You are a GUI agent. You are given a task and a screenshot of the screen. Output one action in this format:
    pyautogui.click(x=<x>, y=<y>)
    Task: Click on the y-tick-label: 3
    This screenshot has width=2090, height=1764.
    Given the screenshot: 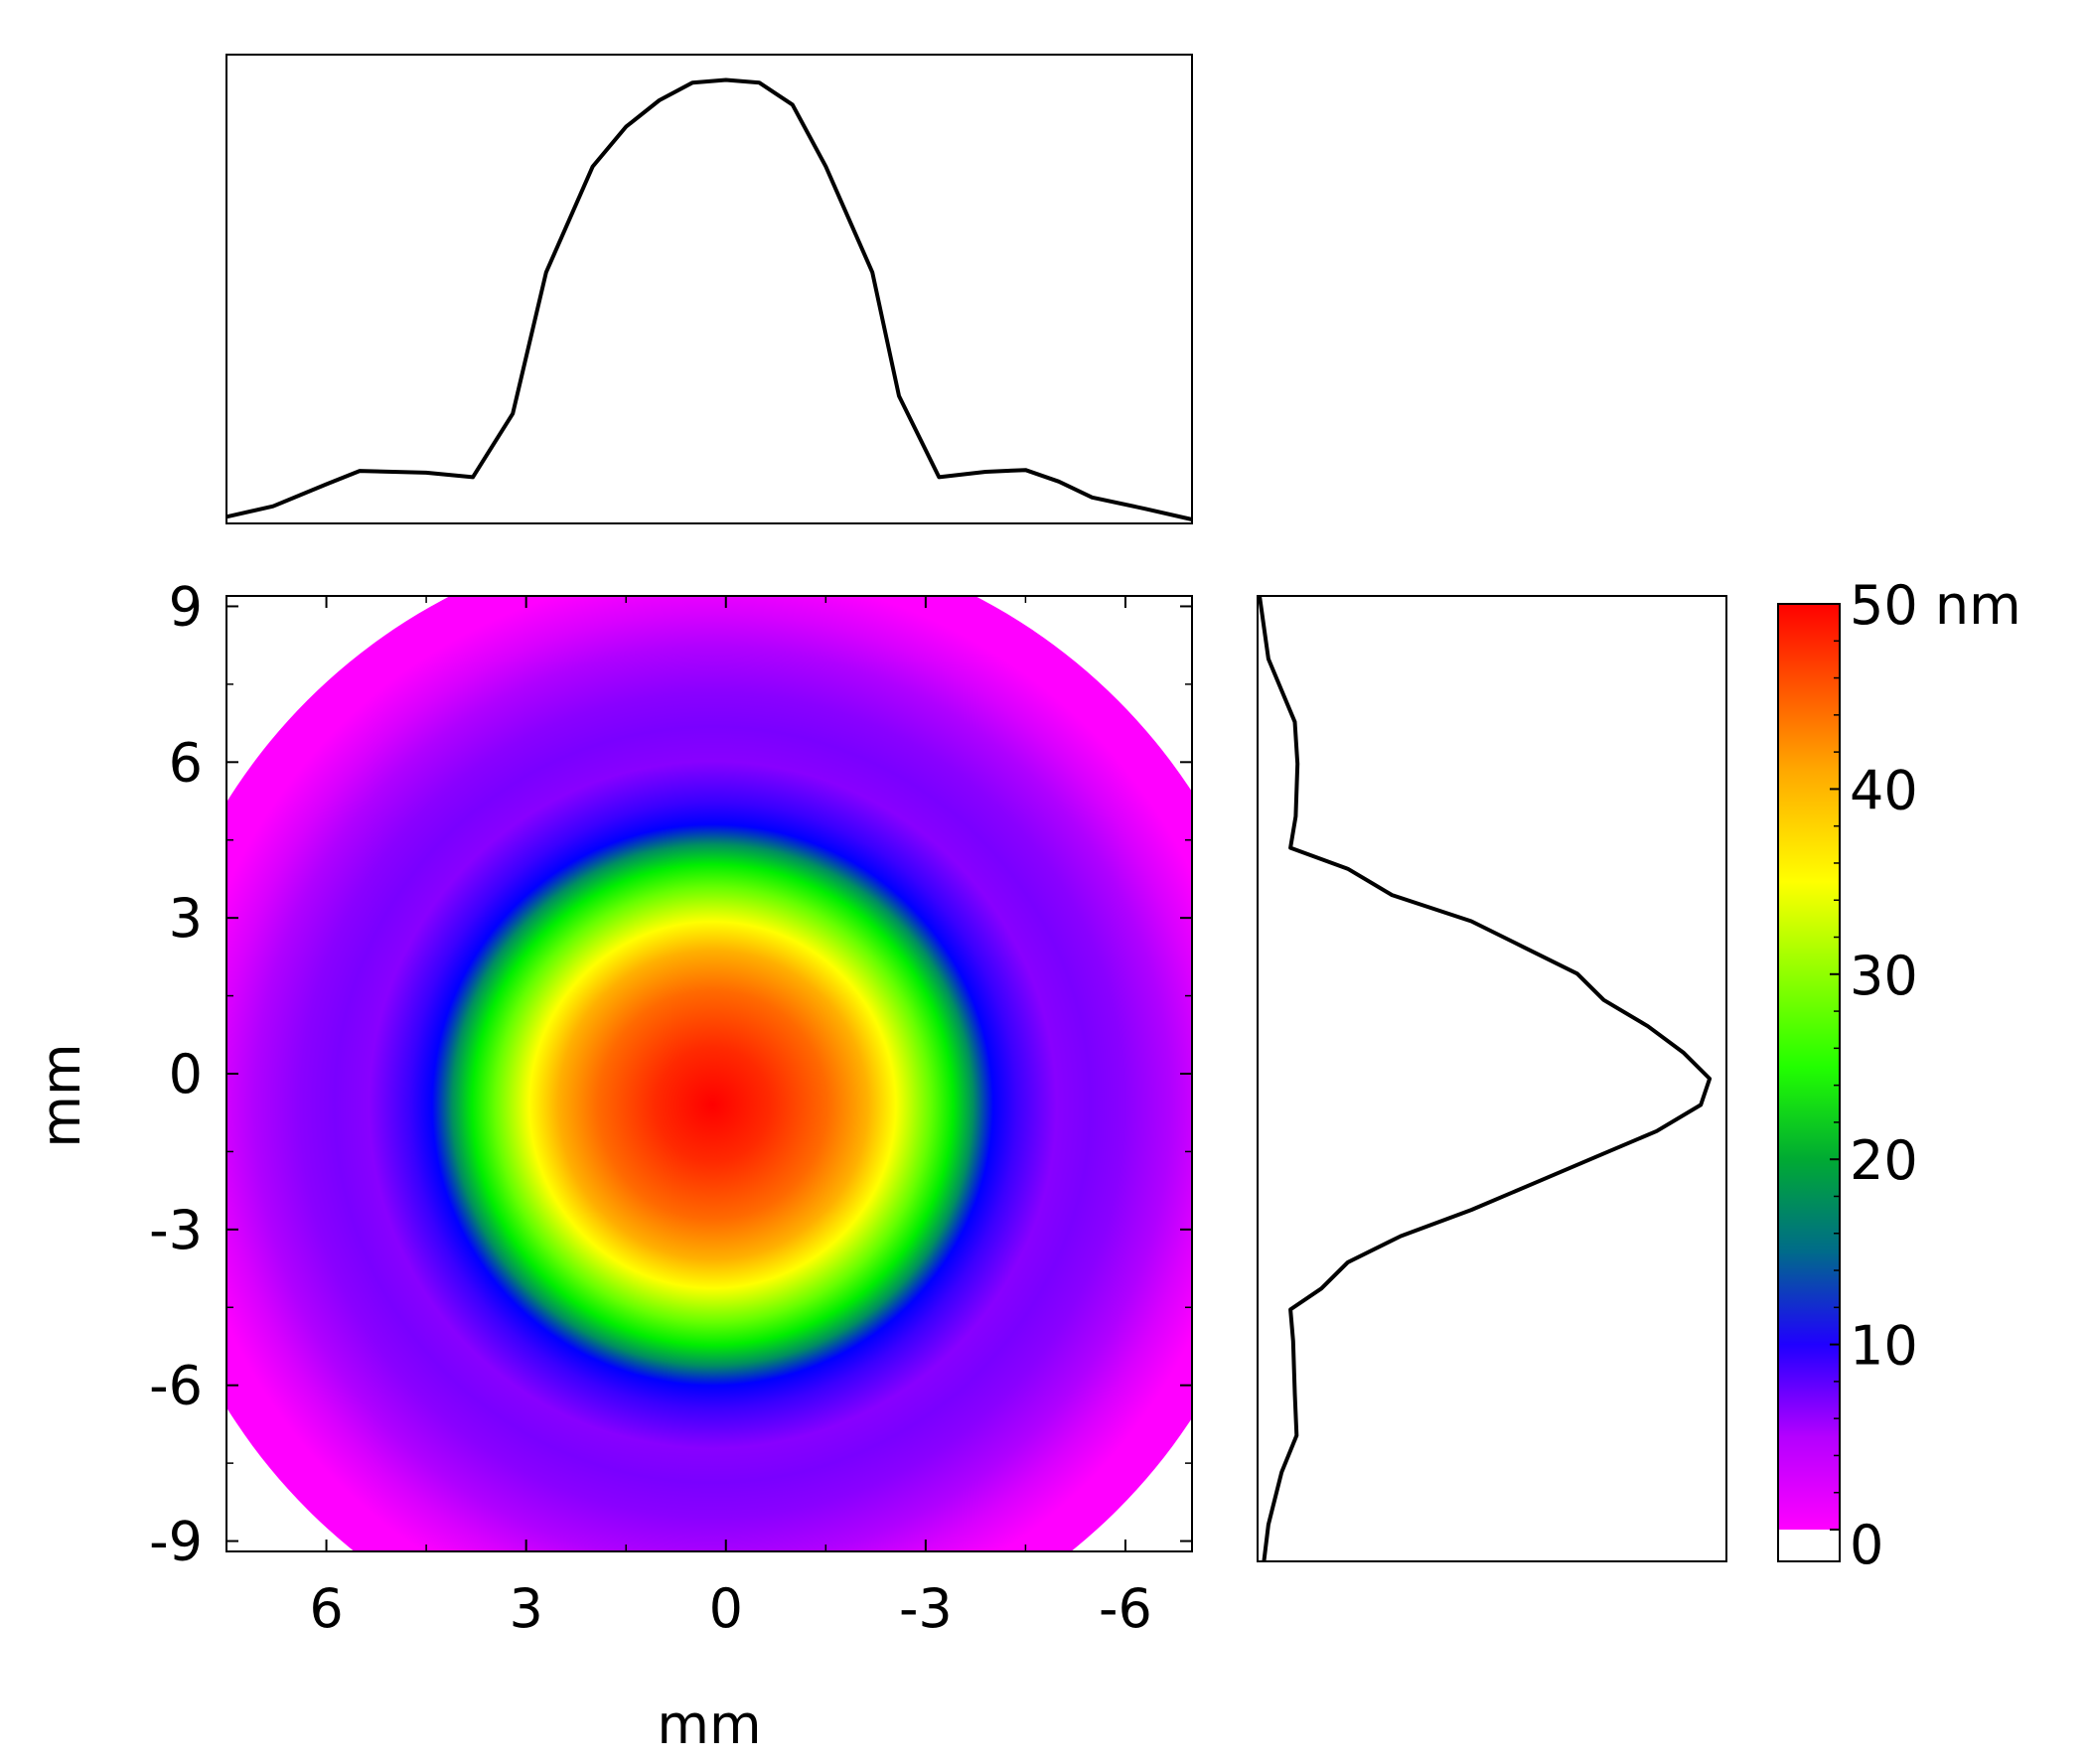 What is the action you would take?
    pyautogui.click(x=186, y=918)
    